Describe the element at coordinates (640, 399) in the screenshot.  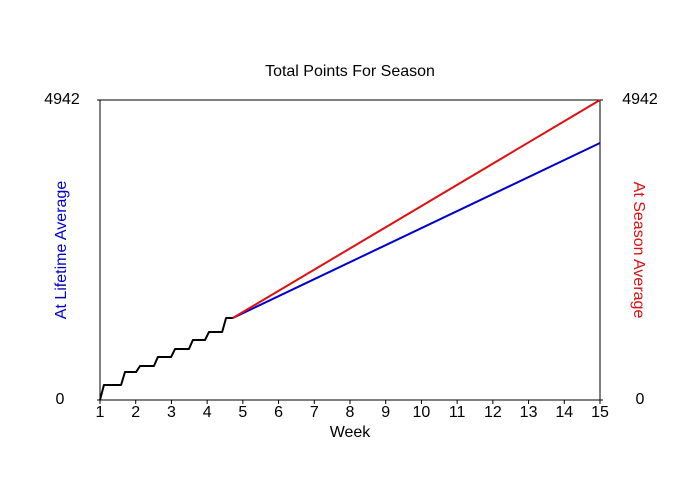
I see `y2-tick-label: 0` at that location.